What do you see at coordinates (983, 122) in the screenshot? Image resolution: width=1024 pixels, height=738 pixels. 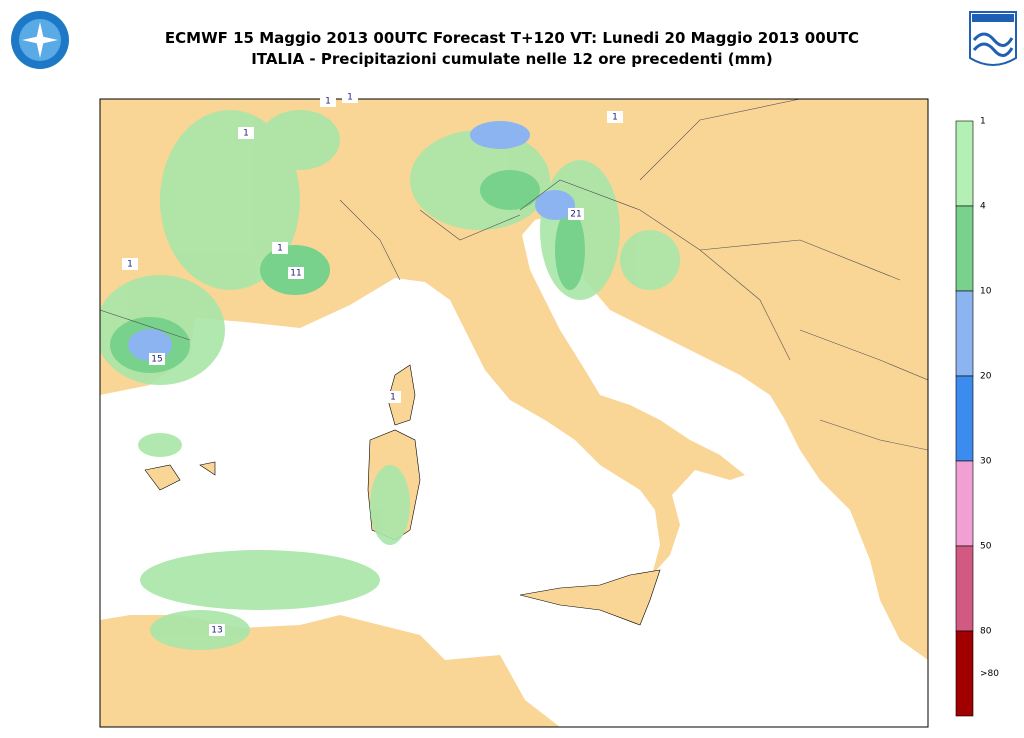 I see `colorbar-label: 1` at bounding box center [983, 122].